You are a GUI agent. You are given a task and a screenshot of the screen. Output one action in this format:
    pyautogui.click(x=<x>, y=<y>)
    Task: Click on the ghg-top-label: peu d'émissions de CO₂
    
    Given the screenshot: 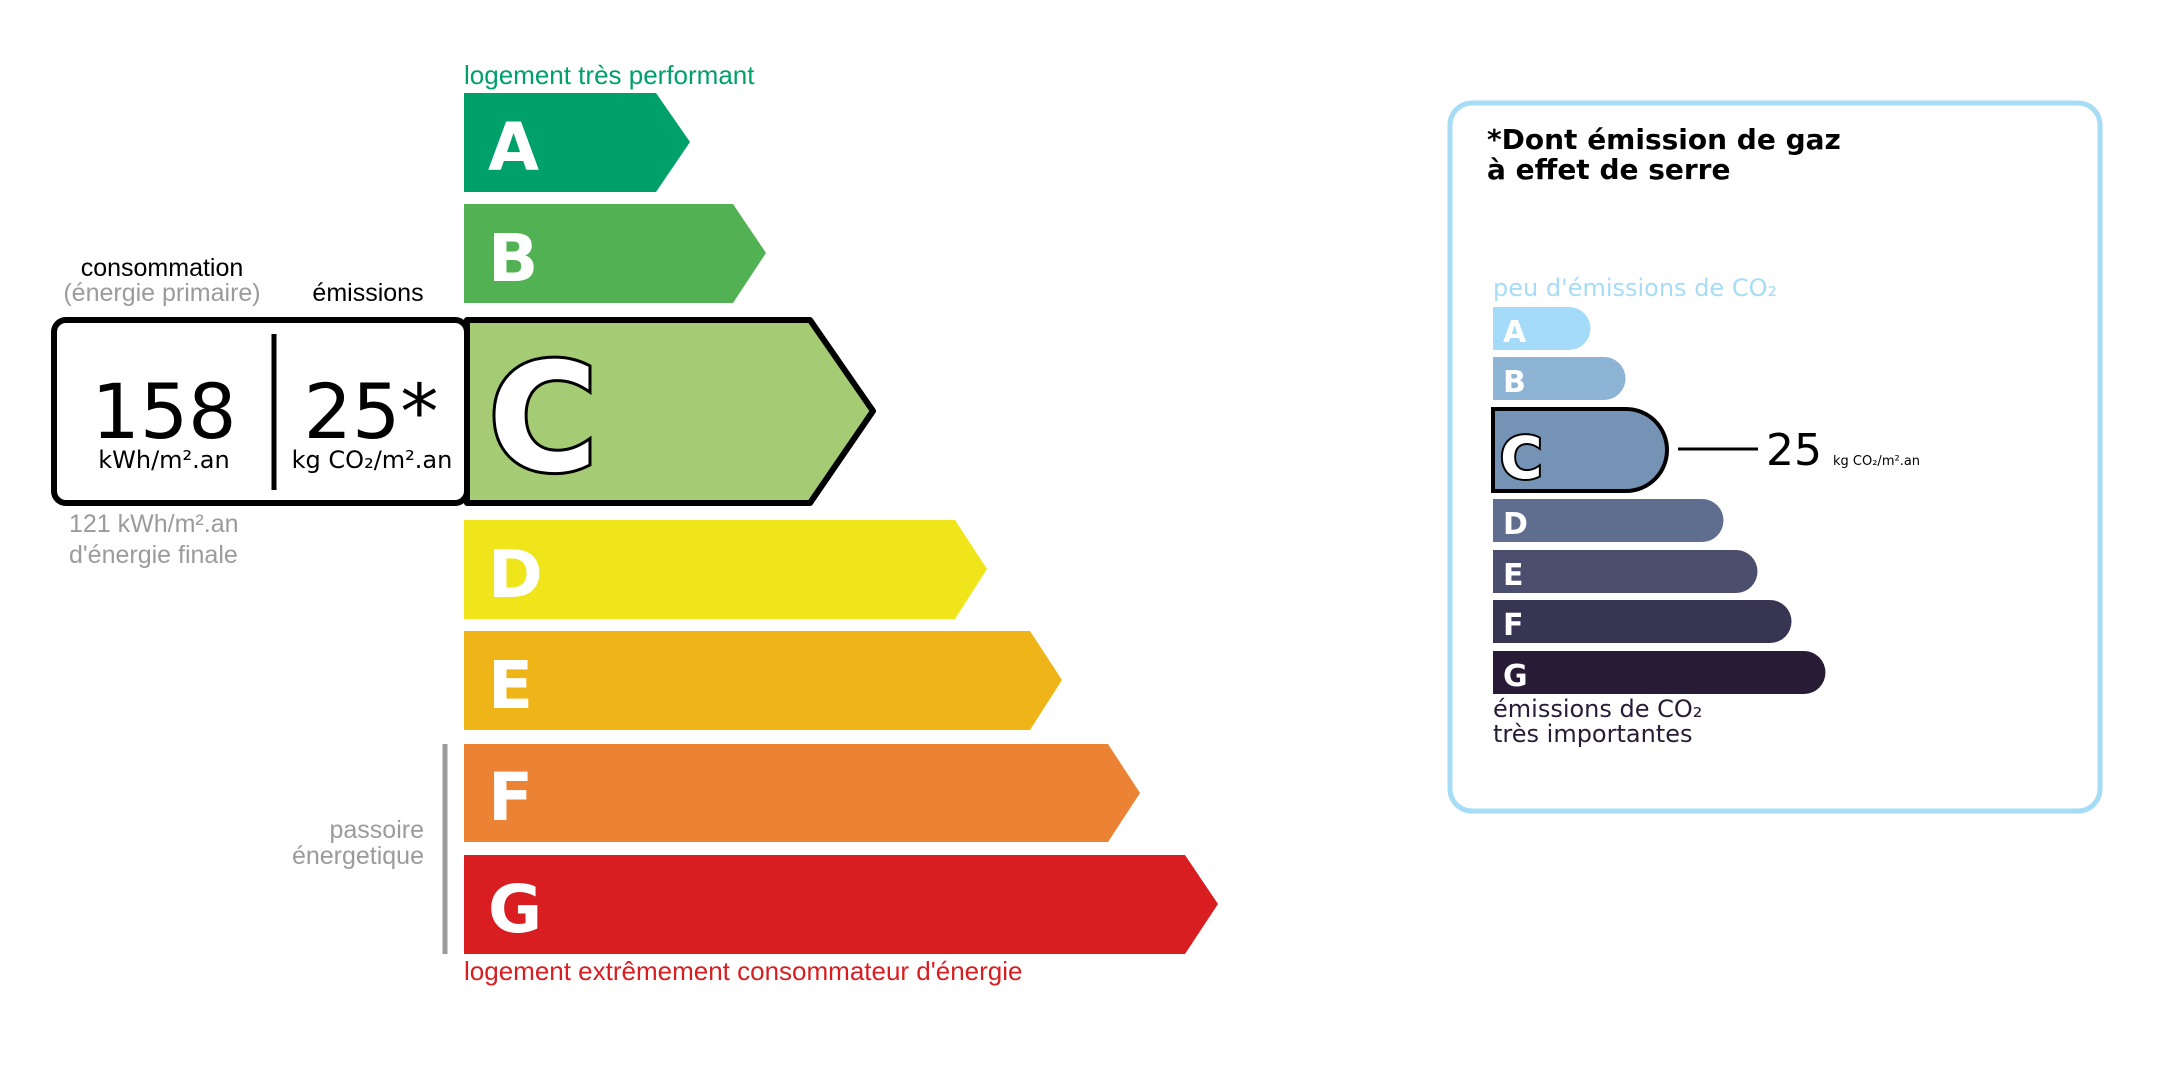 What is the action you would take?
    pyautogui.click(x=1635, y=288)
    